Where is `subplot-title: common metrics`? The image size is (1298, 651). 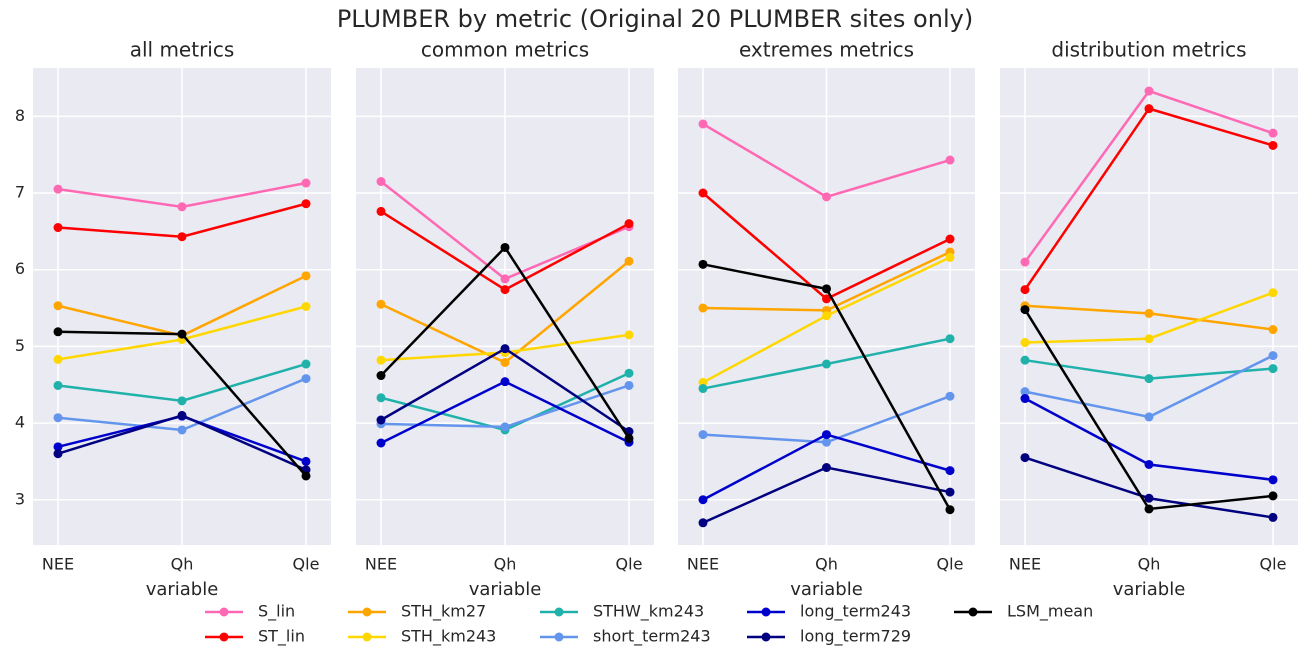 subplot-title: common metrics is located at coordinates (505, 50).